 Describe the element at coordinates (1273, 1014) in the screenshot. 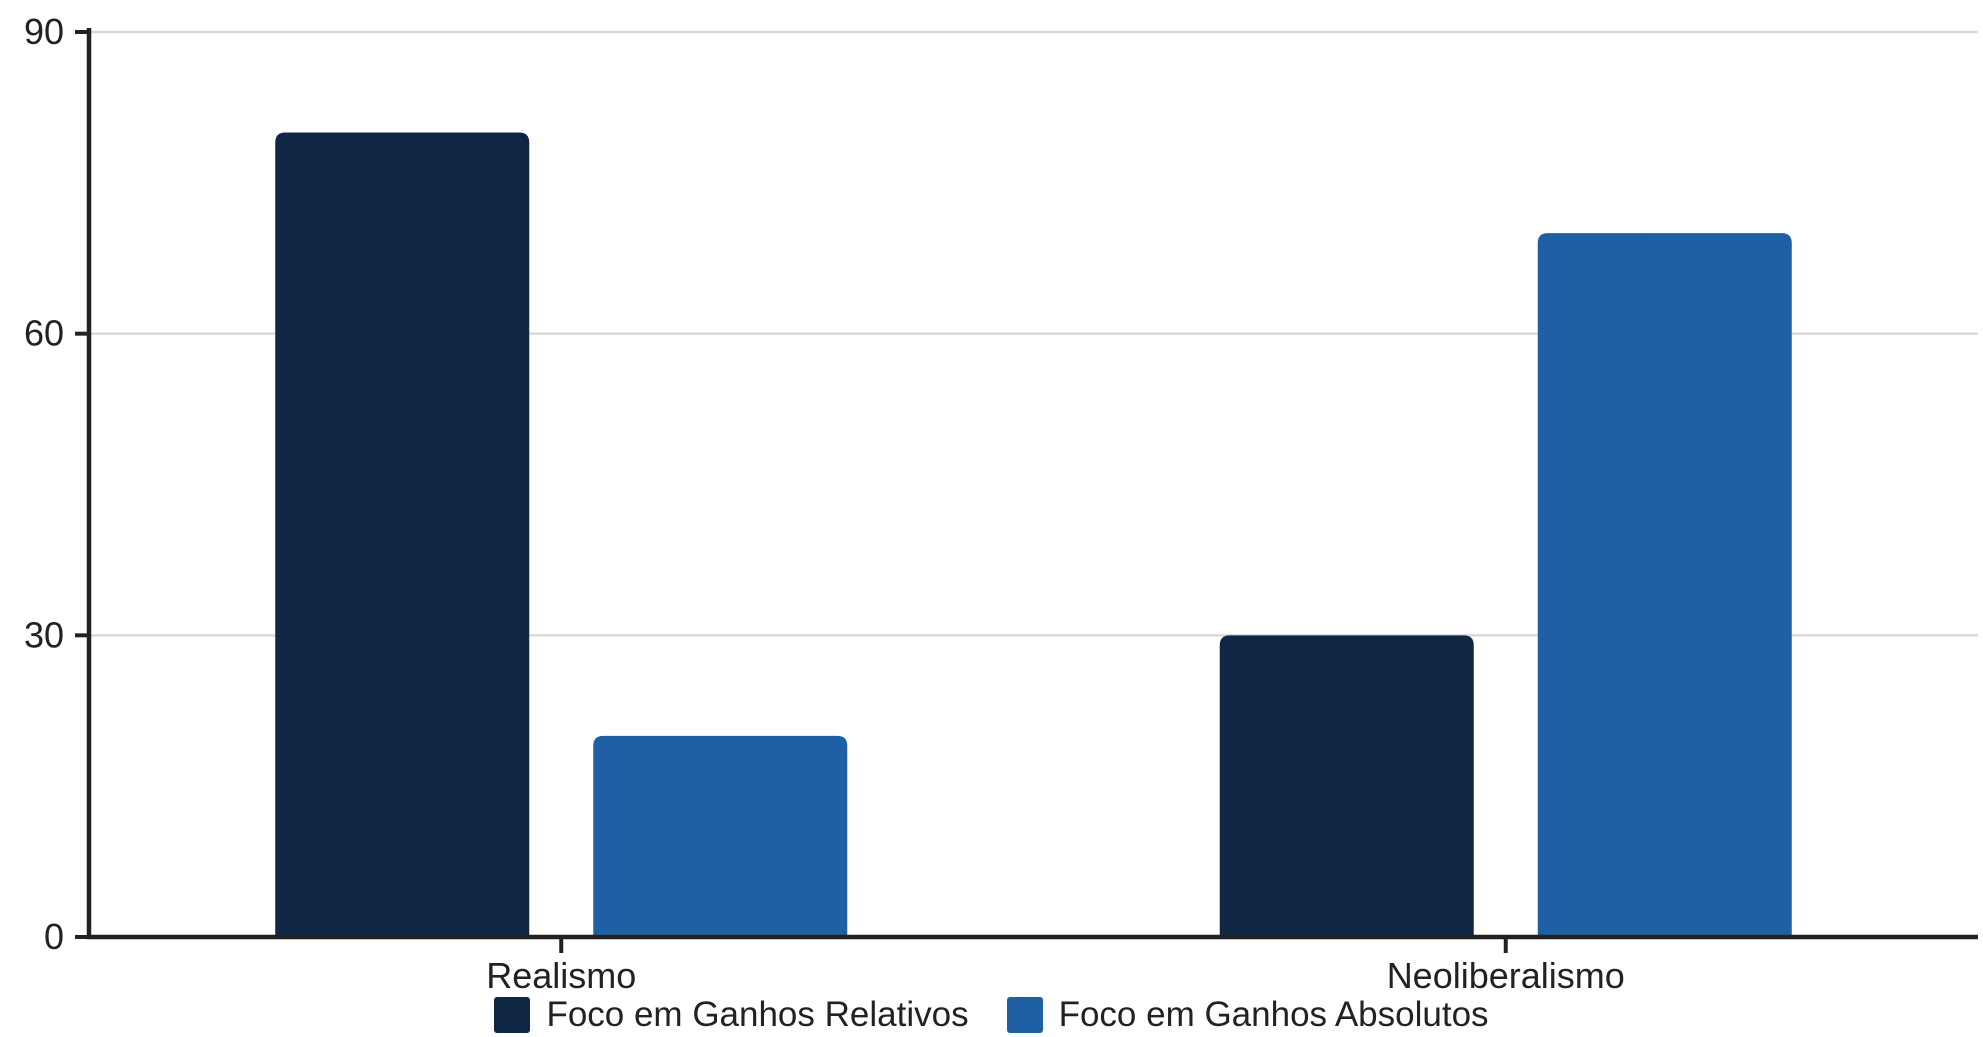

I see `legend-label-absolutos: Foco em Ganhos Absolutos` at that location.